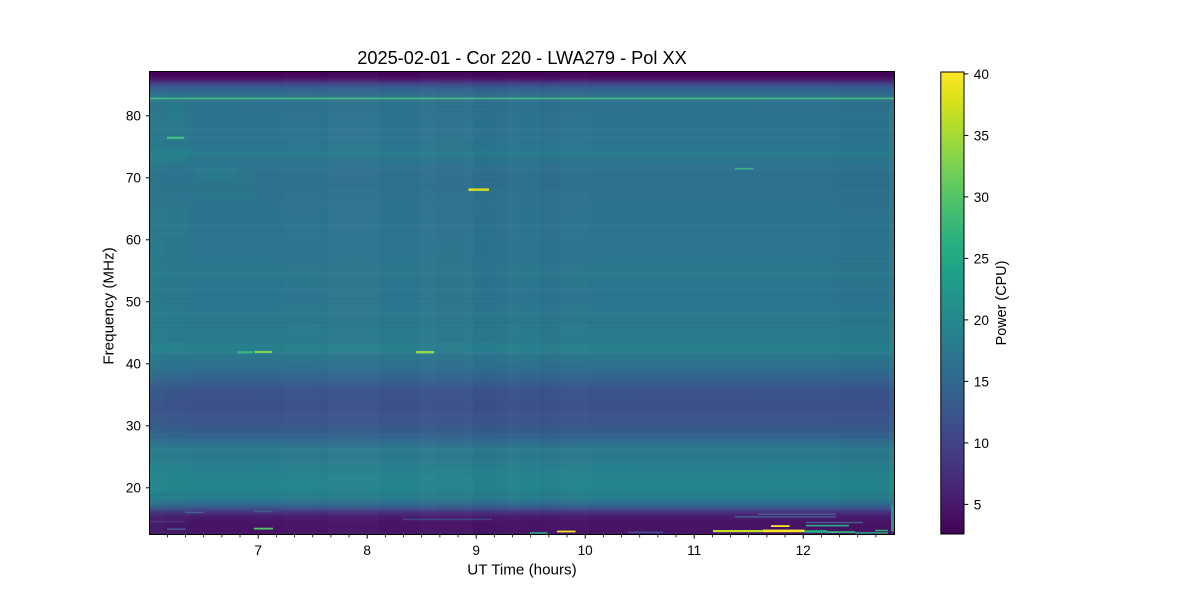  I want to click on svg-text: 70, so click(134, 178).